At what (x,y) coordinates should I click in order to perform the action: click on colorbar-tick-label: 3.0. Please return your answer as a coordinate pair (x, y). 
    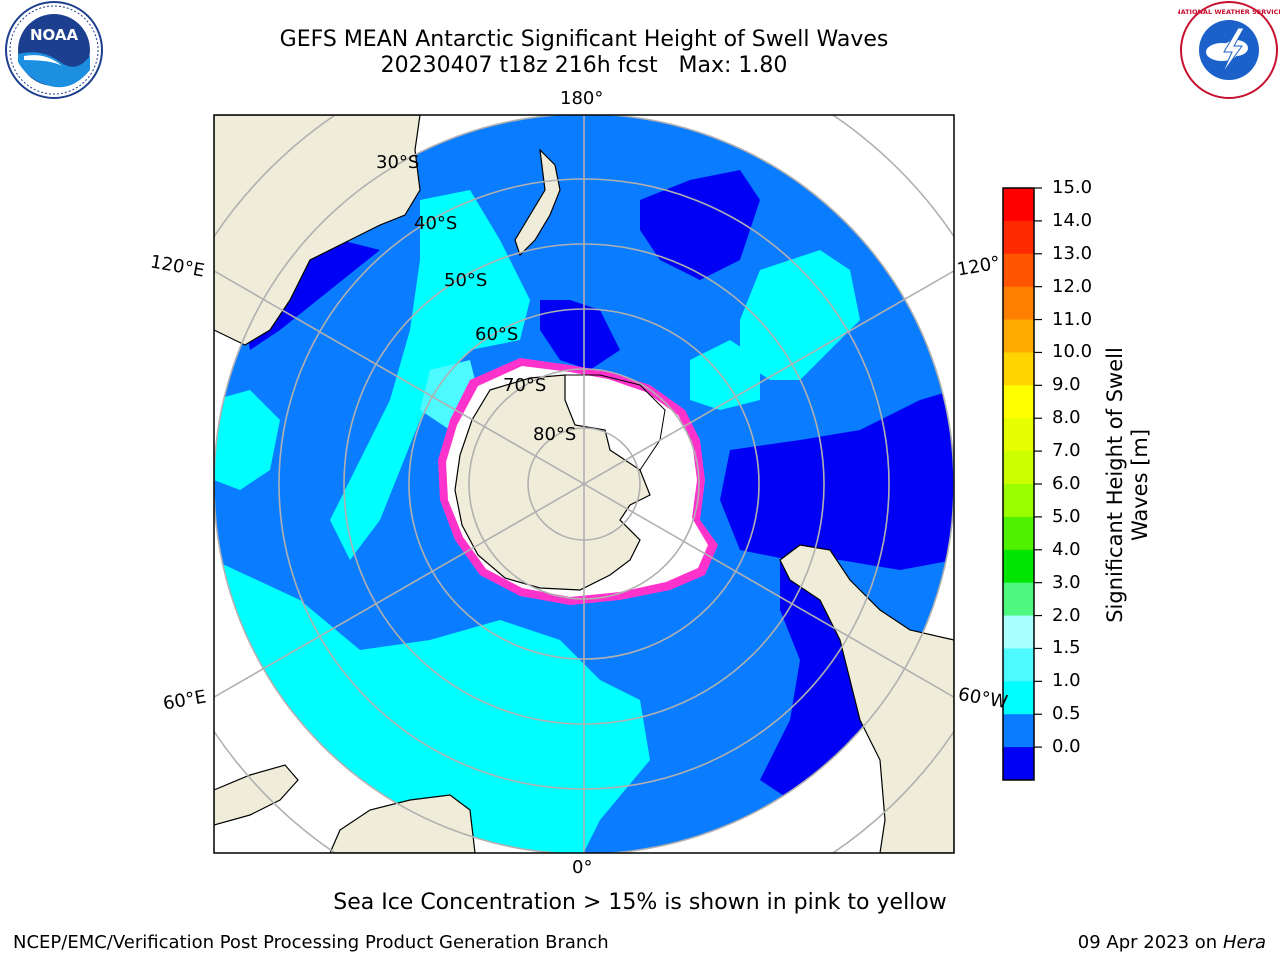
    Looking at the image, I should click on (1066, 582).